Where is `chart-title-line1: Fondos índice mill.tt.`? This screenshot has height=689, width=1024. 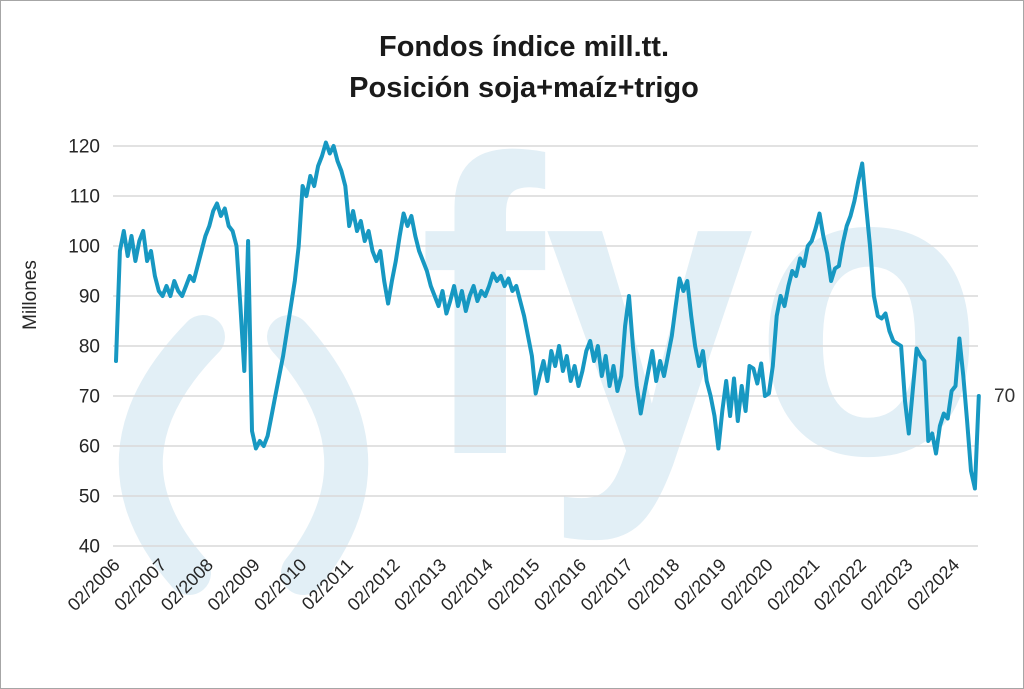
chart-title-line1: Fondos índice mill.tt. is located at coordinates (524, 47).